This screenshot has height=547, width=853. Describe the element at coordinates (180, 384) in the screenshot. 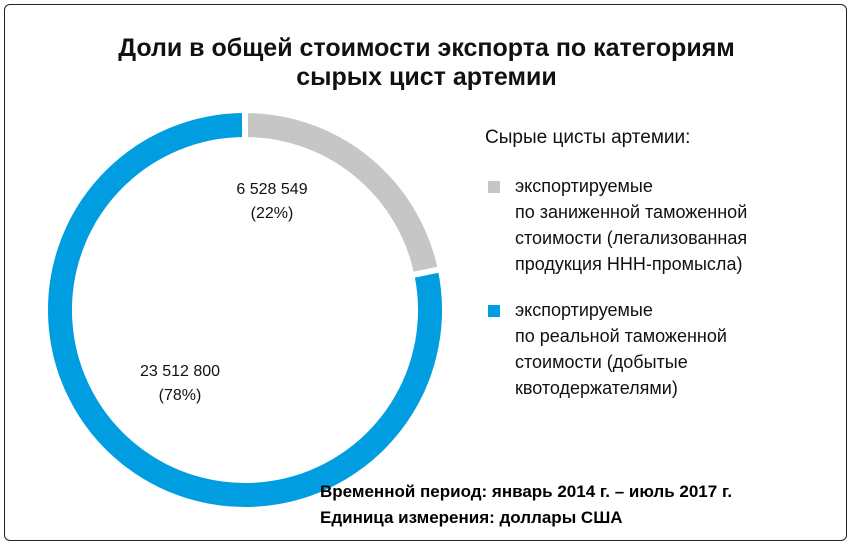

I see `data-label: 23 512 800 (78%)` at that location.